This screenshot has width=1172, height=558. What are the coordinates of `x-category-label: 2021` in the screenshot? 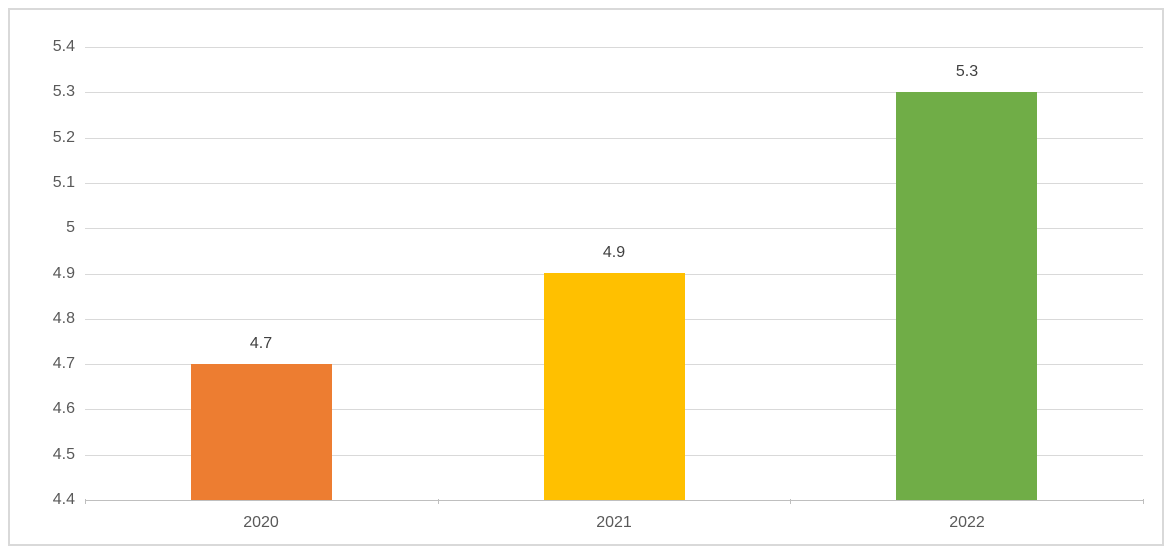 It's located at (614, 522).